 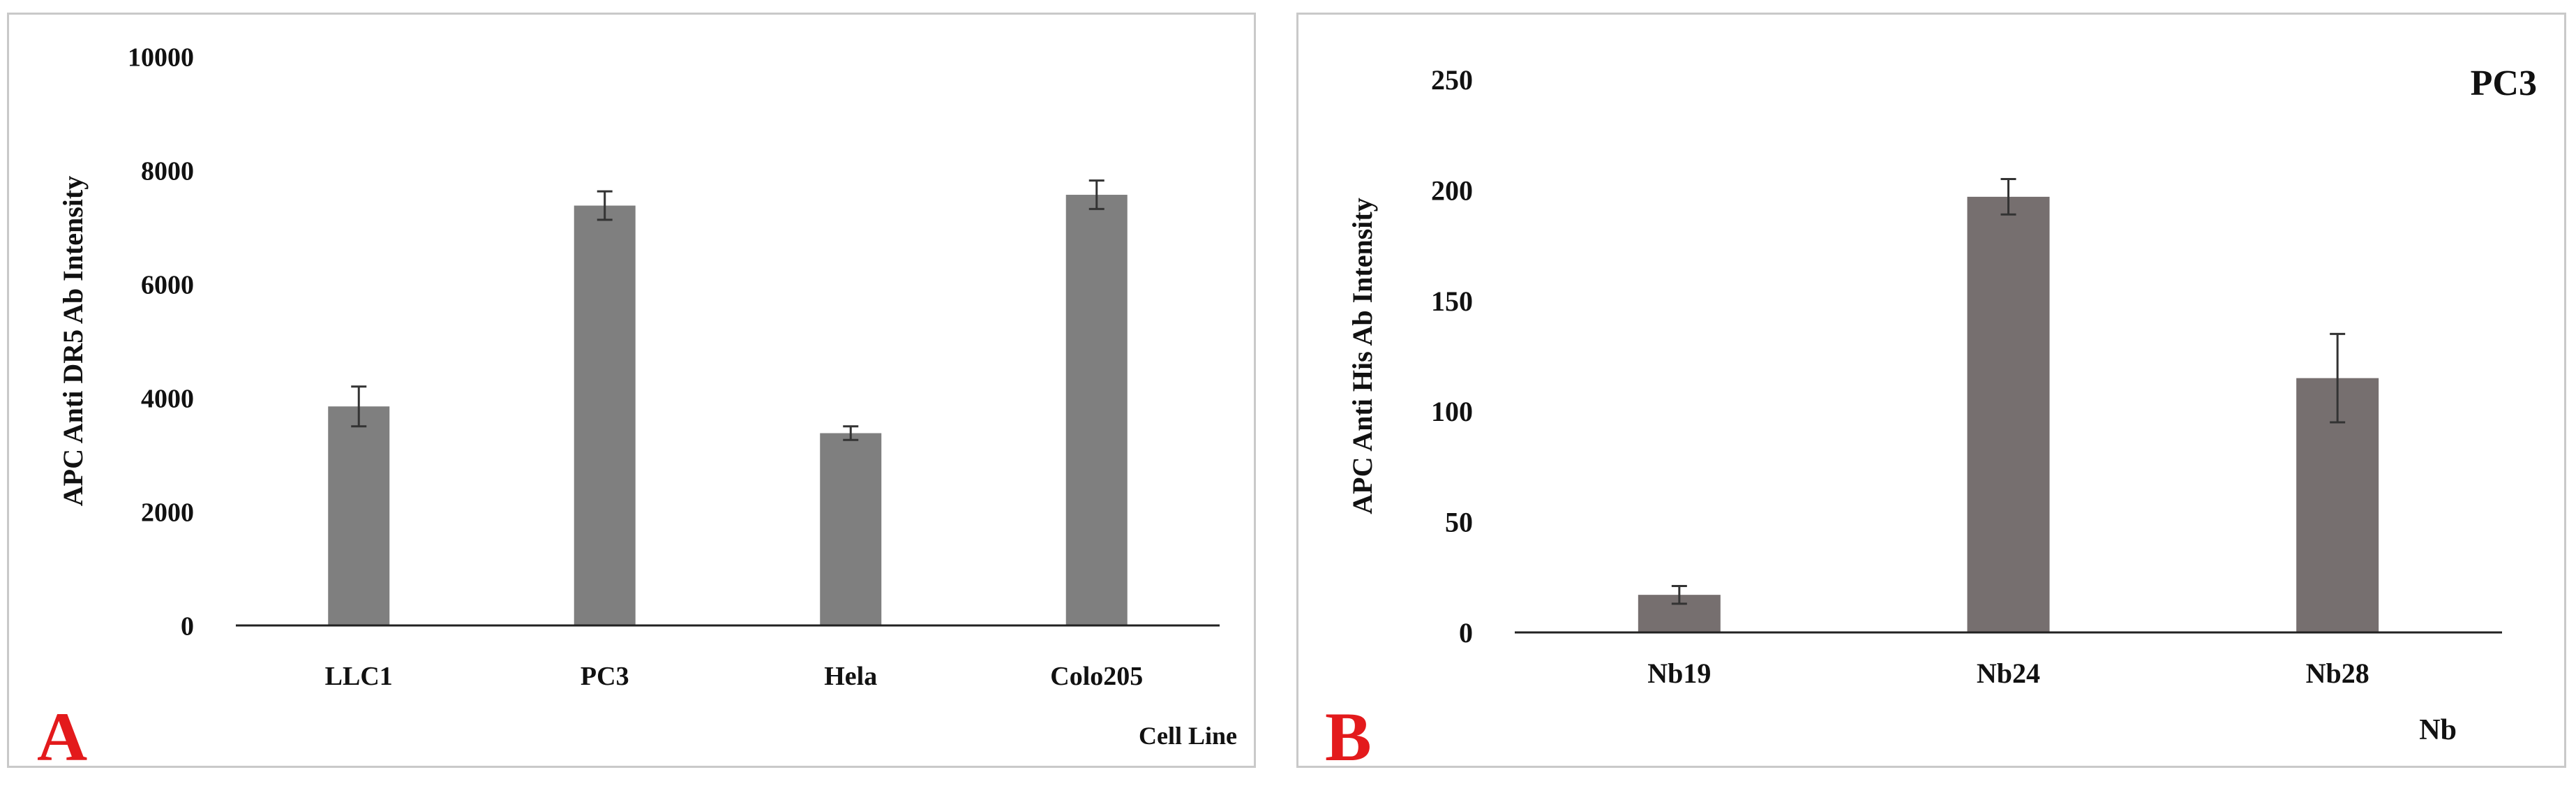 What do you see at coordinates (1348, 737) in the screenshot?
I see `panel-label-b: B` at bounding box center [1348, 737].